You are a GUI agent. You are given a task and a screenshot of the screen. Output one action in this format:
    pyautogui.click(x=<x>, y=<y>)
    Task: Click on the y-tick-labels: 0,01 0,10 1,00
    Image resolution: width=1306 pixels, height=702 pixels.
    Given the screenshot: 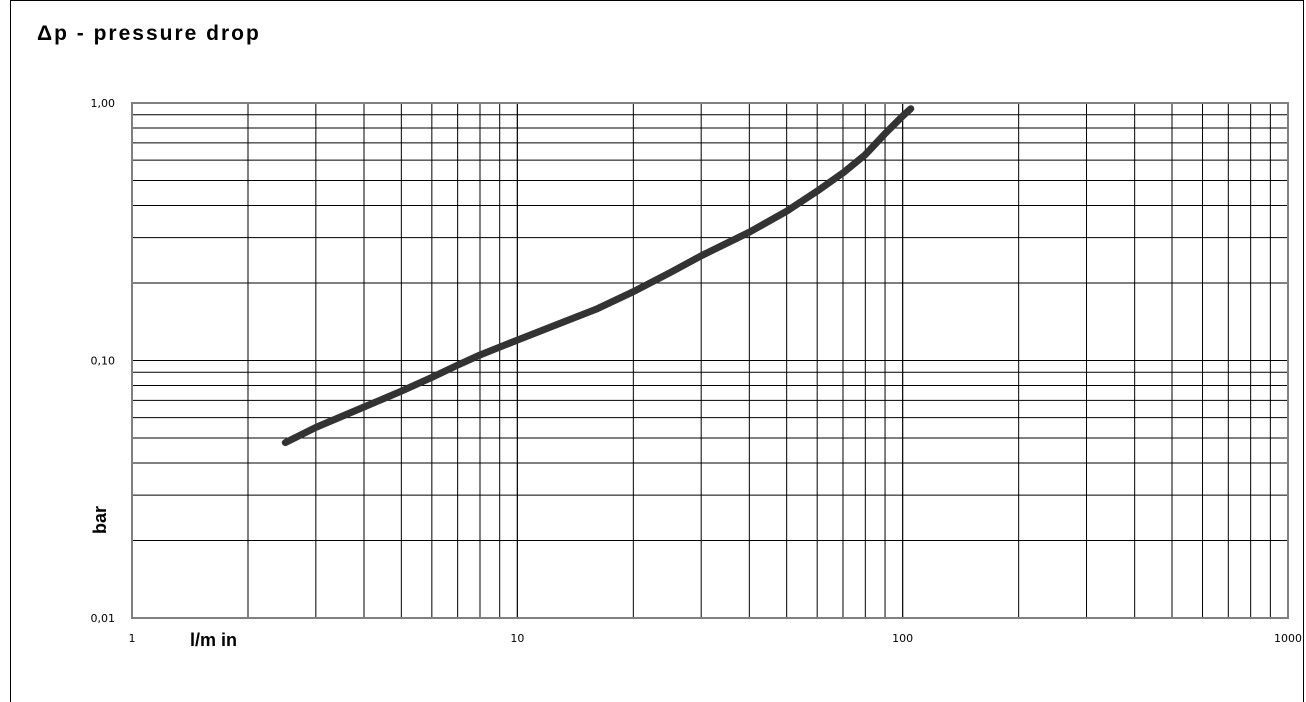 What is the action you would take?
    pyautogui.click(x=103, y=361)
    